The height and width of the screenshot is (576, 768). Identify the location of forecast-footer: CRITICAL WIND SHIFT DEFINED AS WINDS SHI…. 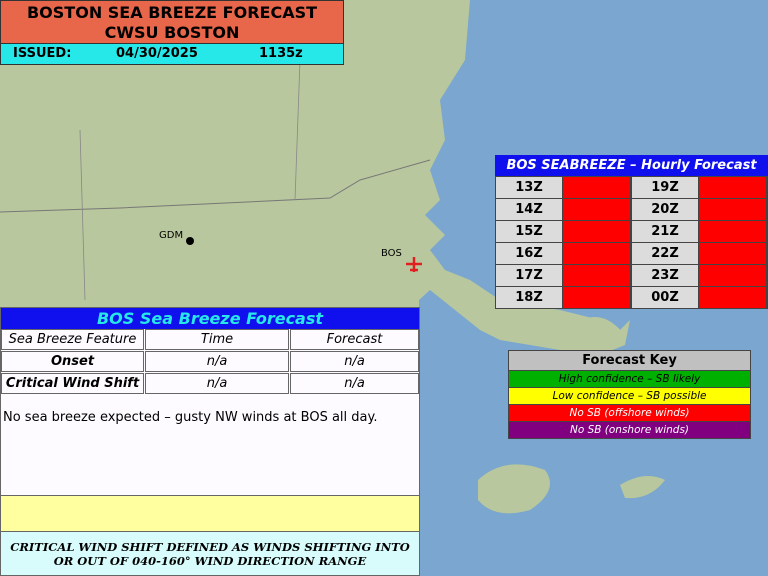
(210, 553).